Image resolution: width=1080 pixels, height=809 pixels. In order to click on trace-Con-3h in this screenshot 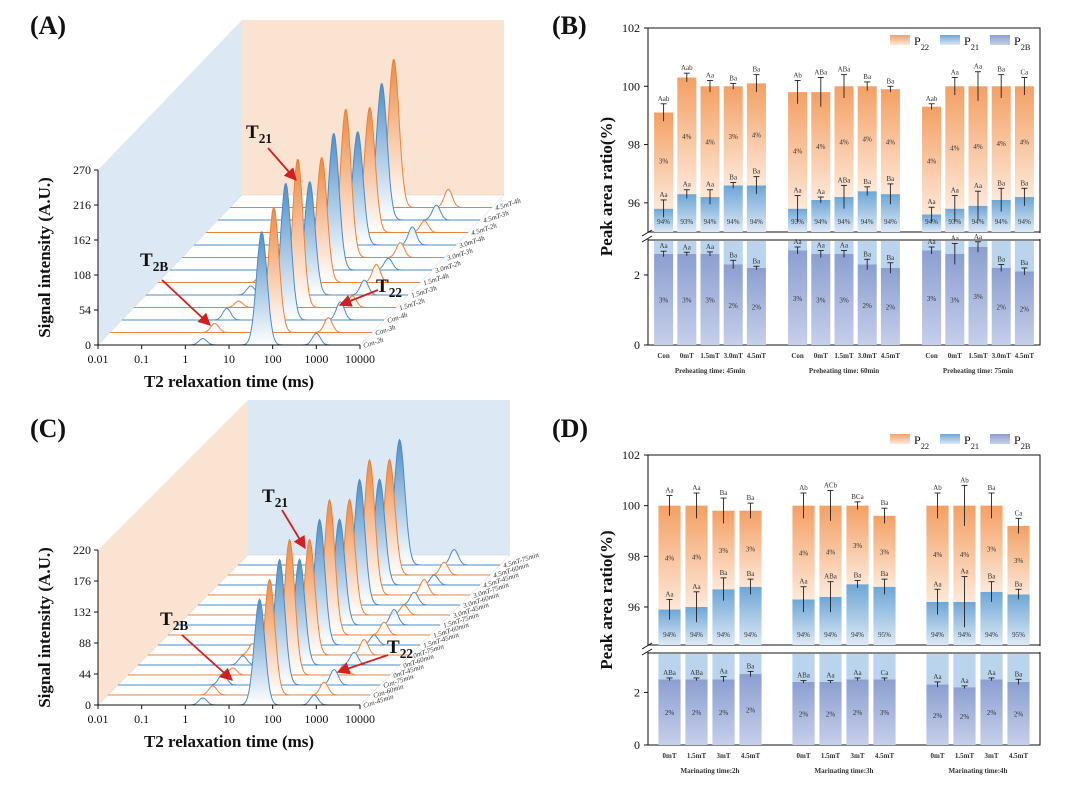, I will do `click(241, 270)`.